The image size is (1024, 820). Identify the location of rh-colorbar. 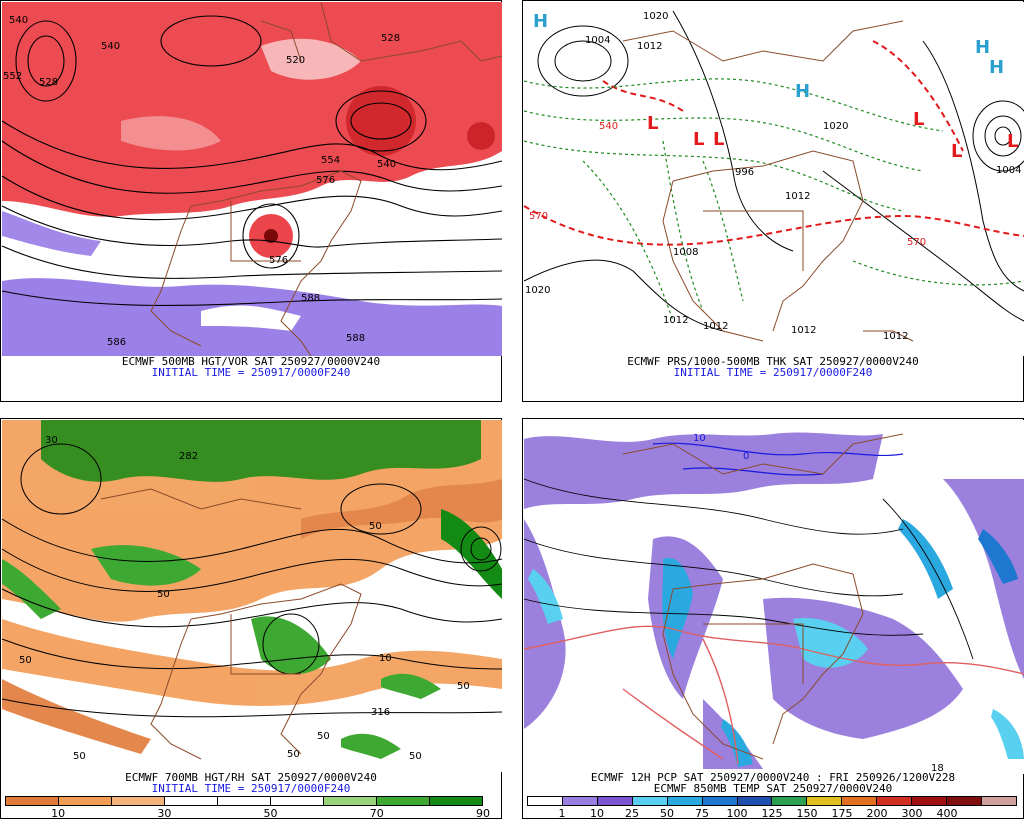
(244, 801).